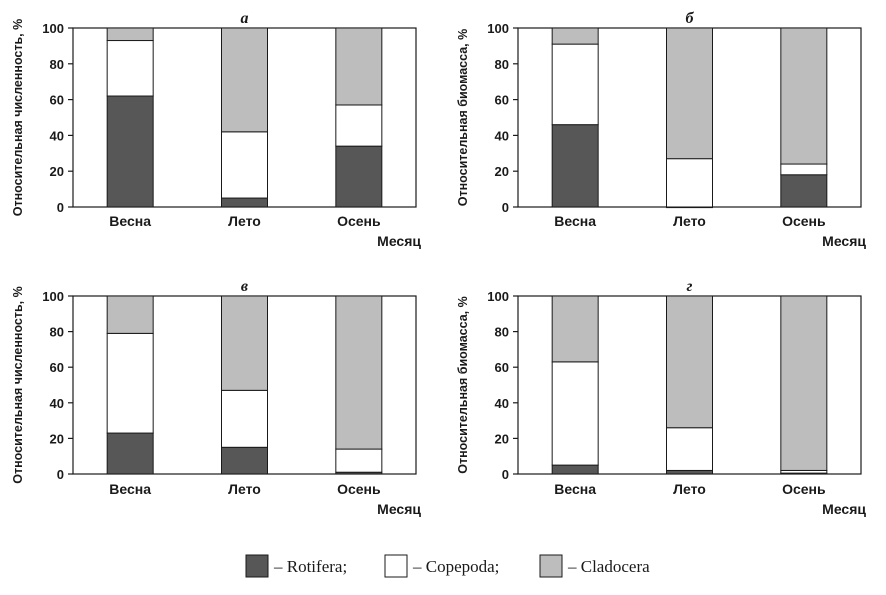  I want to click on panel-label: в, so click(244, 286).